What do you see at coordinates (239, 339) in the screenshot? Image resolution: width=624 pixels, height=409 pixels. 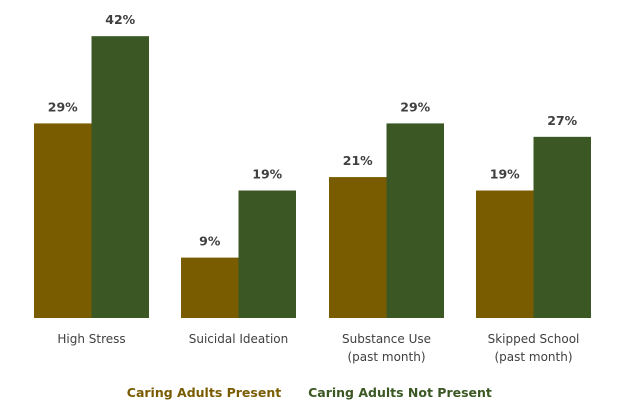 I see `category-label: Suicidal Ideation` at bounding box center [239, 339].